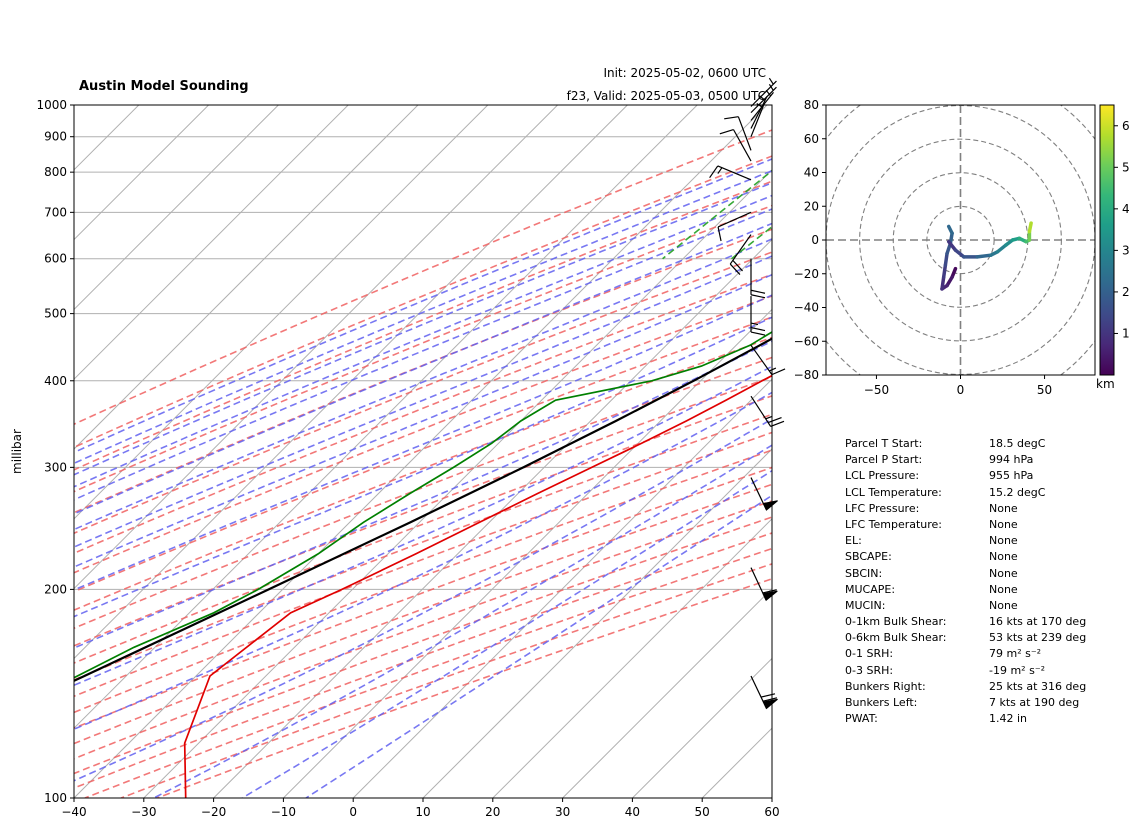 Image resolution: width=1142 pixels, height=832 pixels. Describe the element at coordinates (770, 596) in the screenshot. I see `wind-barb-pennant` at that location.